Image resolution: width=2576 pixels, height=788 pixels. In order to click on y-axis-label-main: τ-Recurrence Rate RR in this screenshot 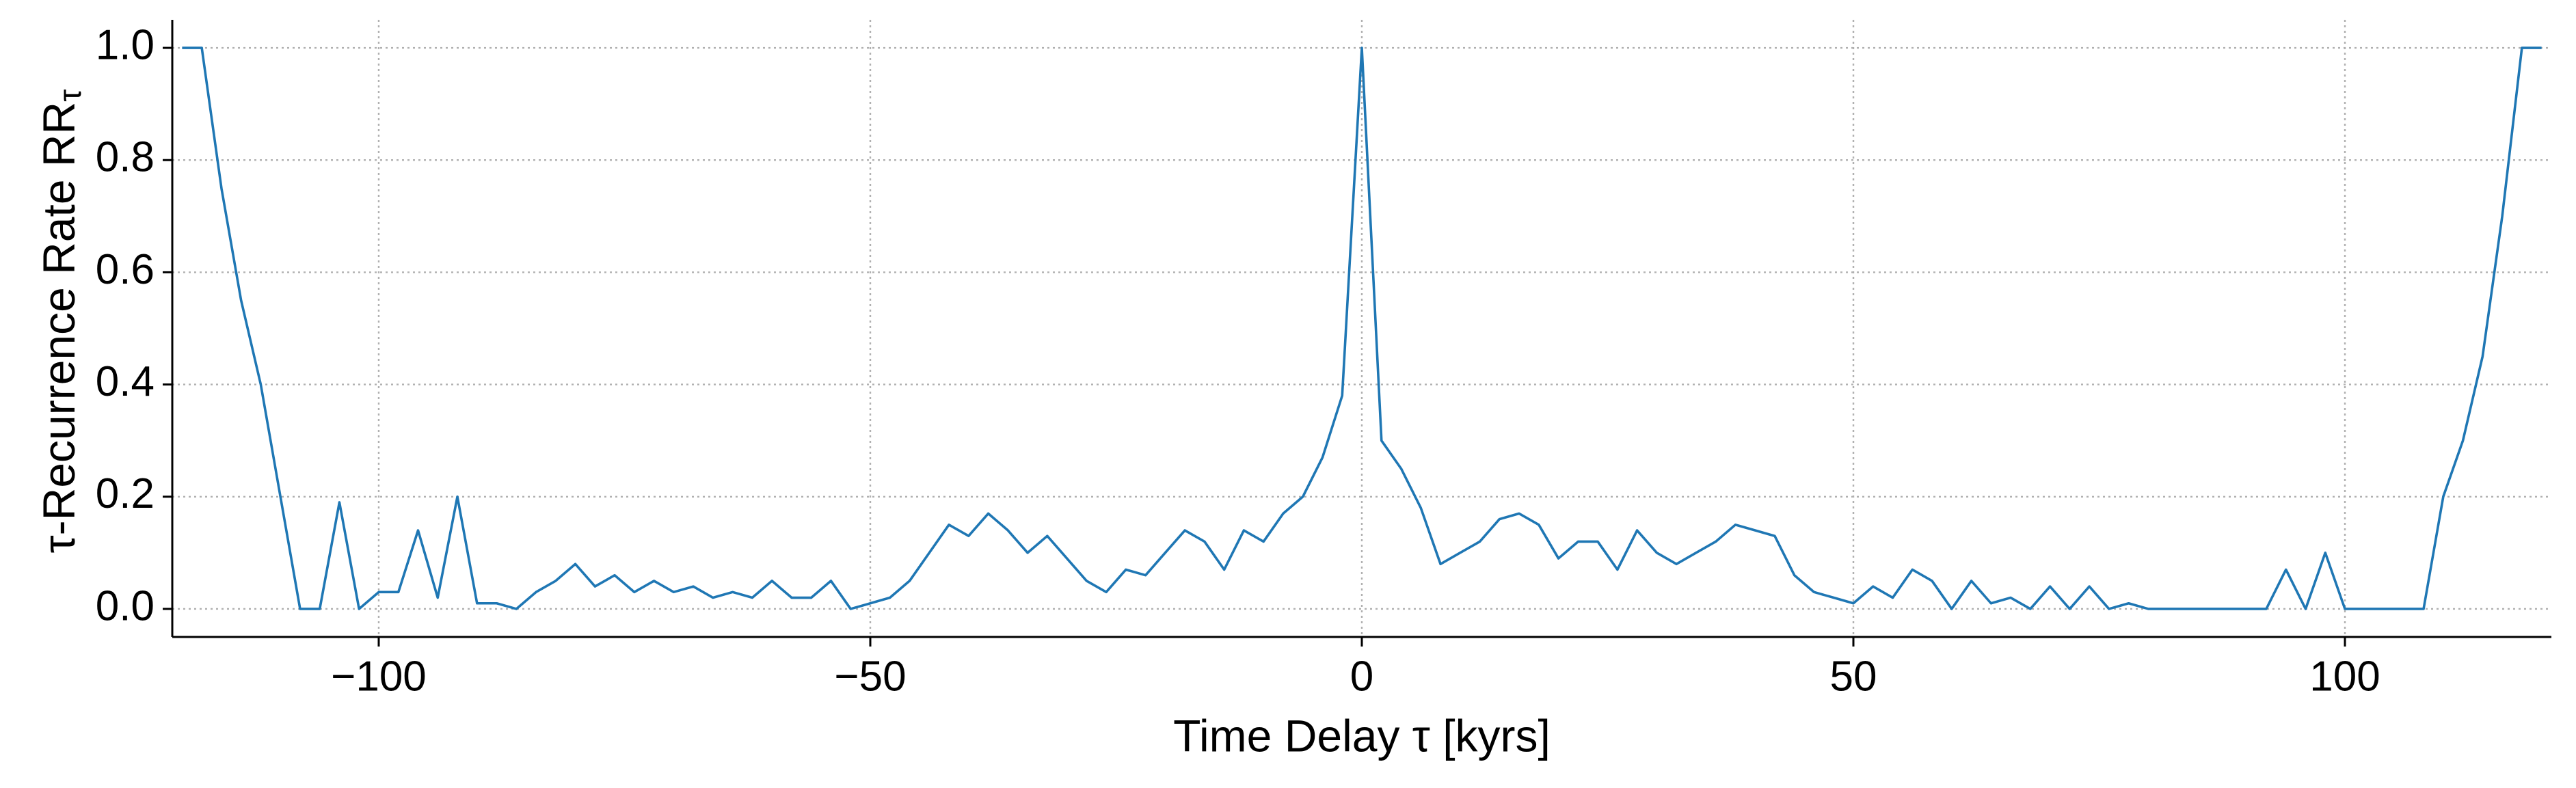, I will do `click(58, 328)`.